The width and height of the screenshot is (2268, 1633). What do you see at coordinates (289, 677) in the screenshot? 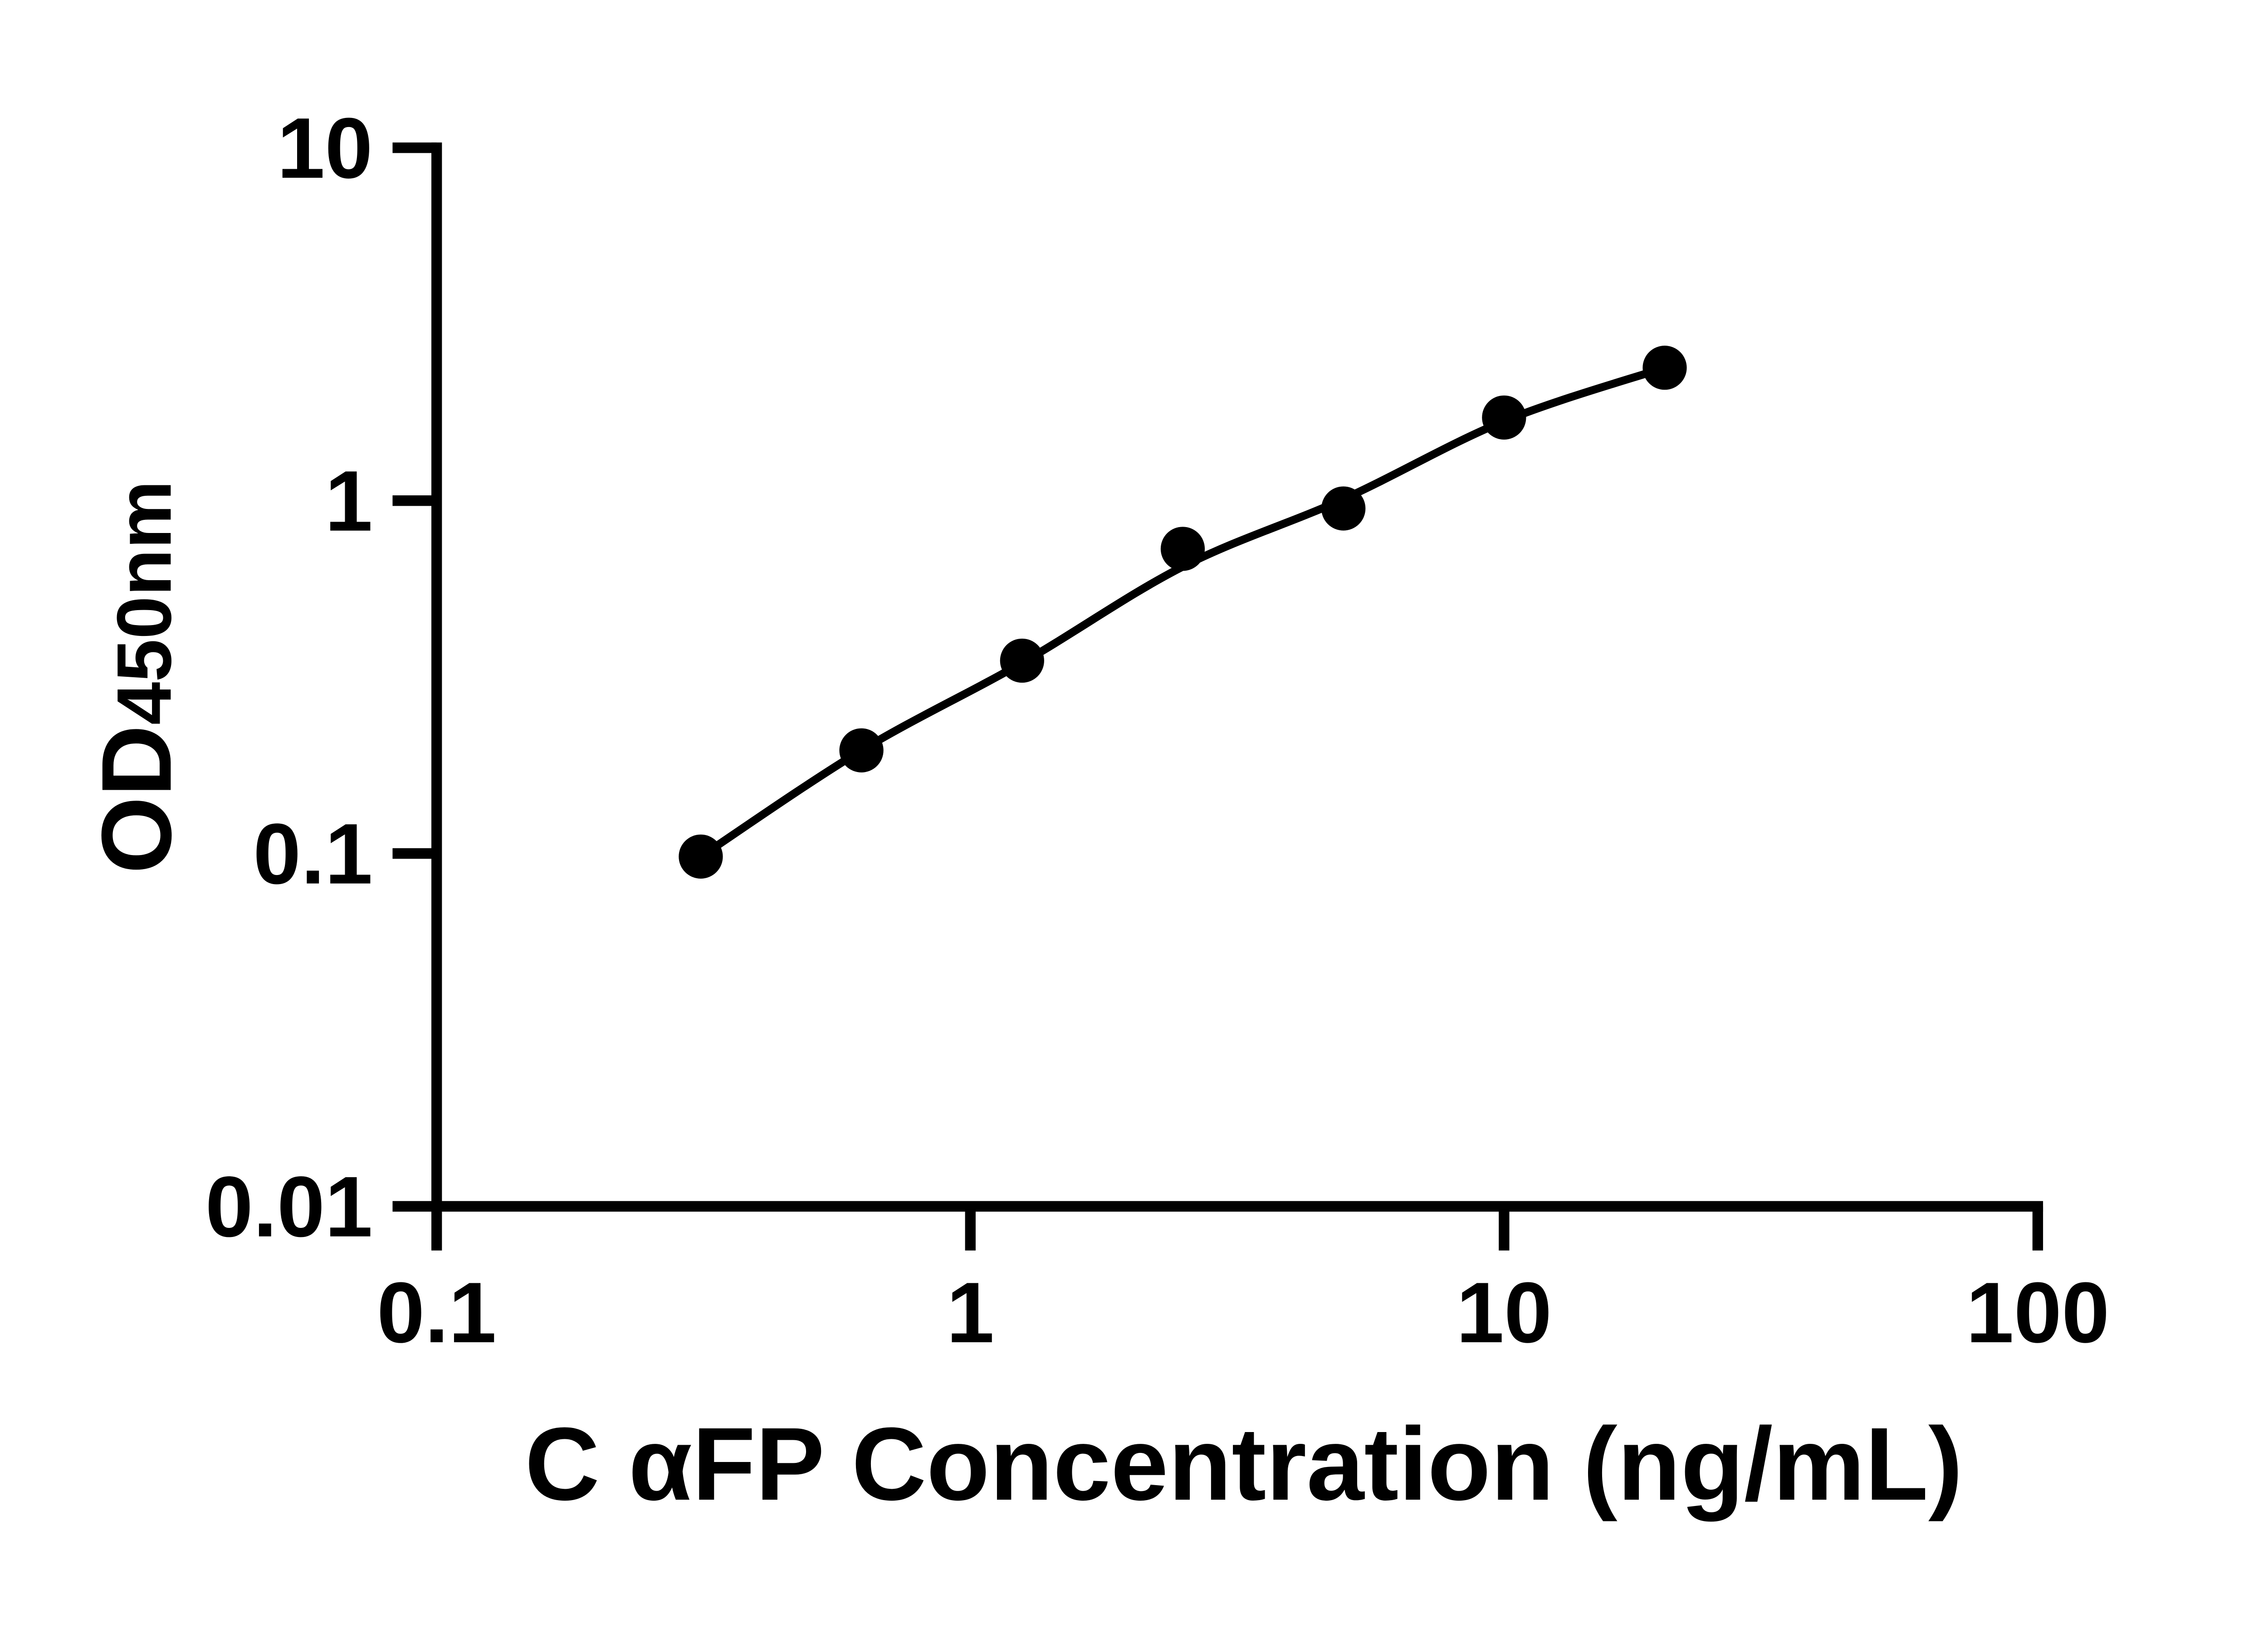
I see `y-tick-labels: 0.01 0.1 1 10` at bounding box center [289, 677].